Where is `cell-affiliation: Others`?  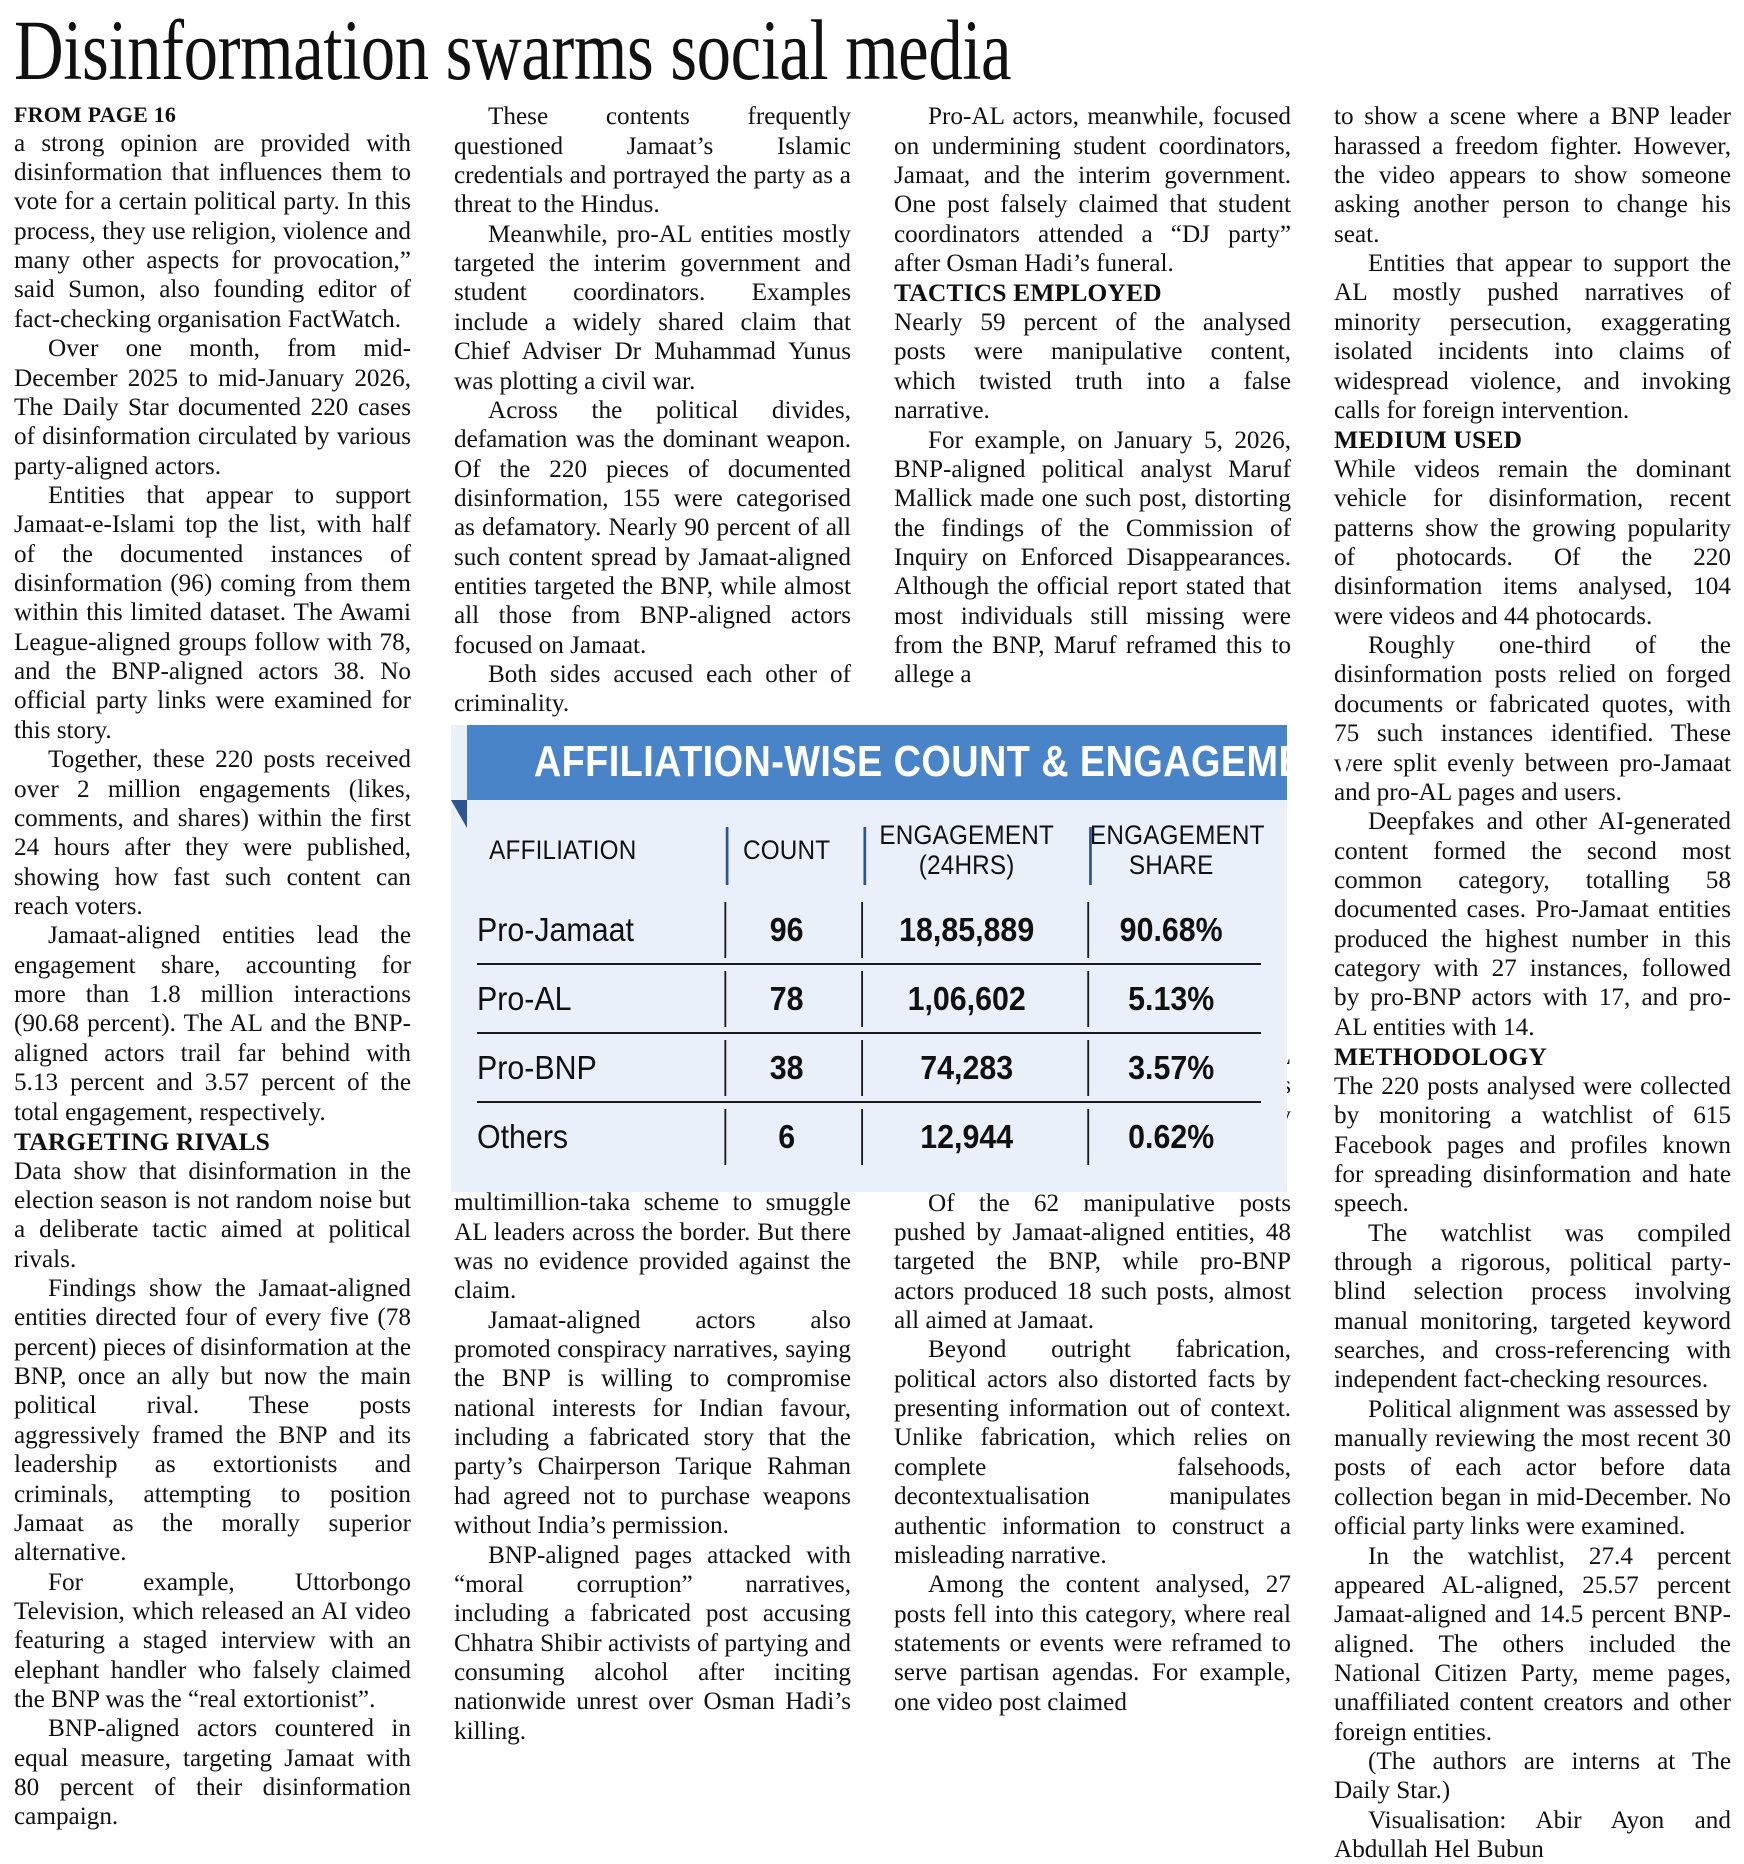
cell-affiliation: Others is located at coordinates (589, 1136).